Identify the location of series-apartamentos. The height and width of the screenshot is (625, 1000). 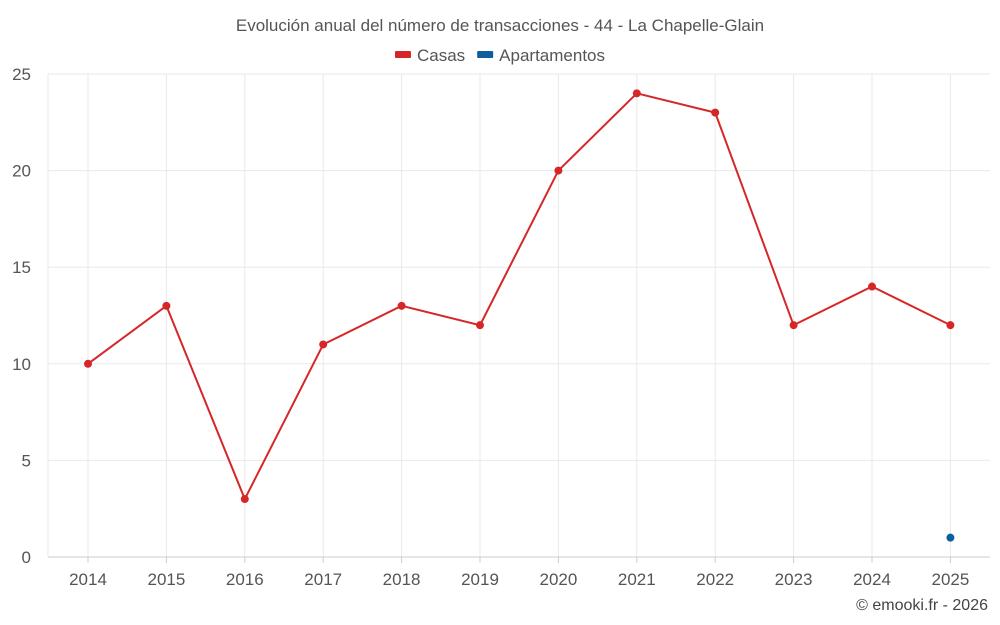
(950, 537).